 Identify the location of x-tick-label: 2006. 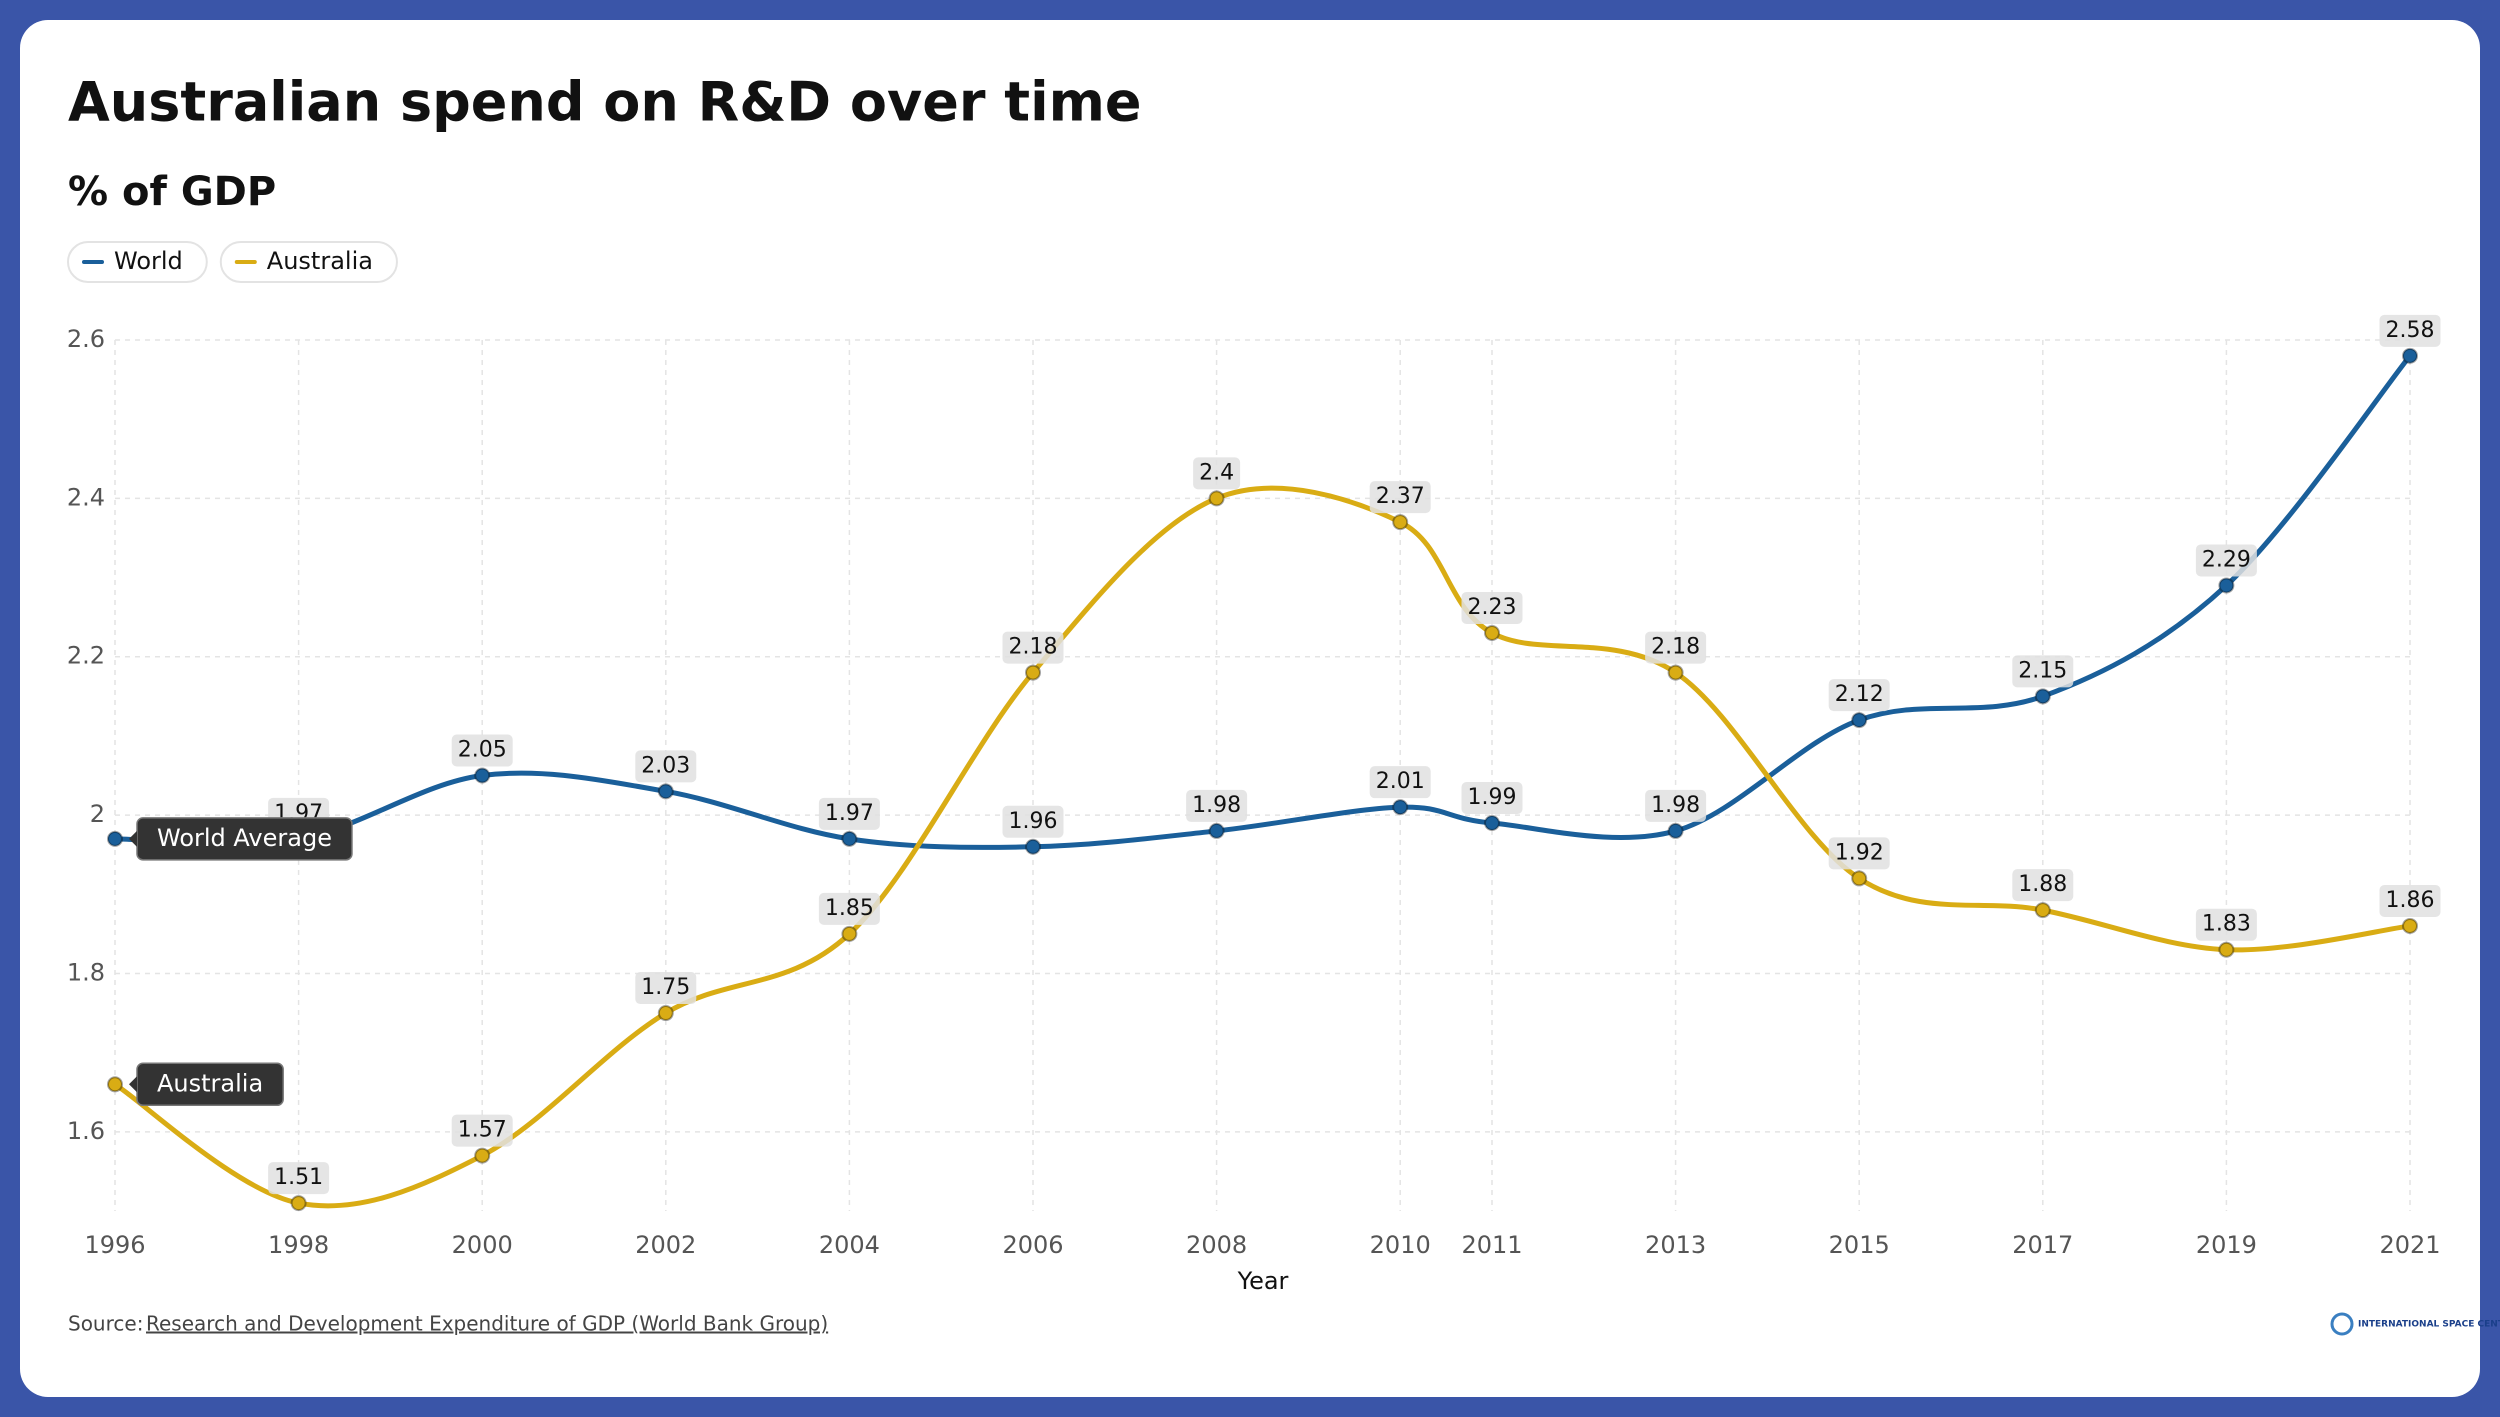
(1032, 1245).